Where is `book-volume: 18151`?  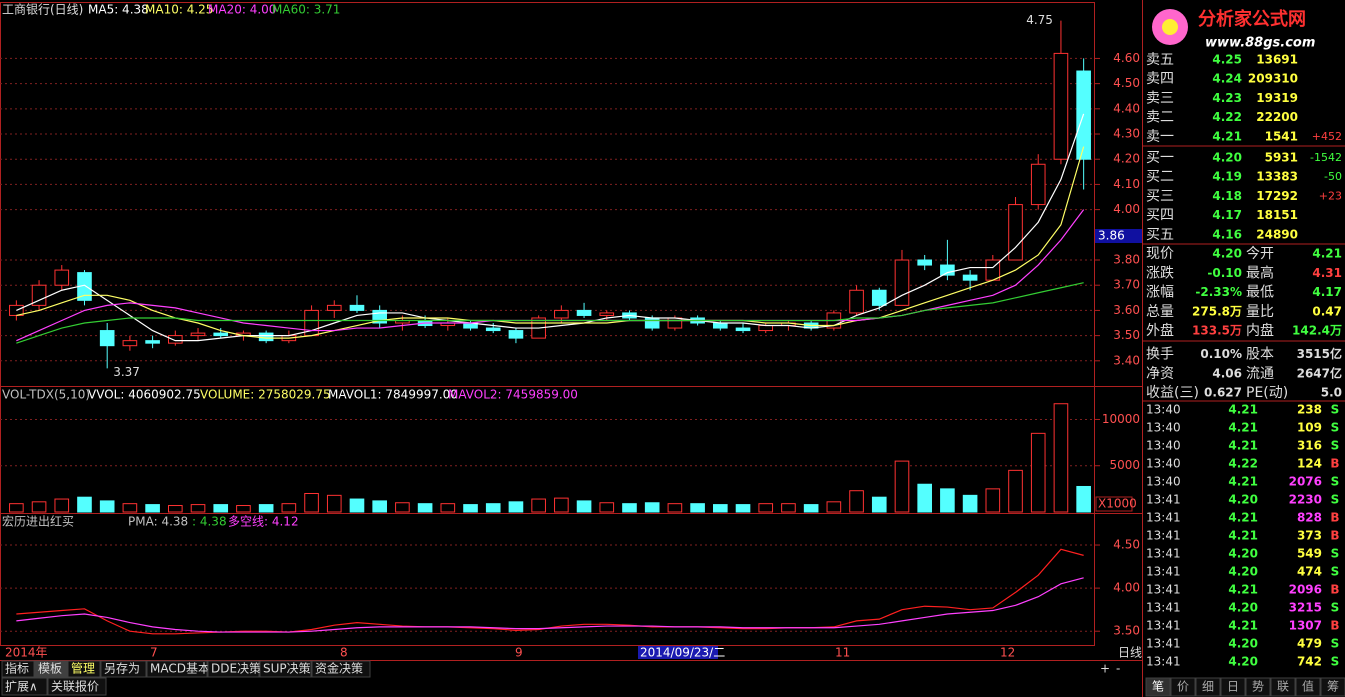 book-volume: 18151 is located at coordinates (1277, 215).